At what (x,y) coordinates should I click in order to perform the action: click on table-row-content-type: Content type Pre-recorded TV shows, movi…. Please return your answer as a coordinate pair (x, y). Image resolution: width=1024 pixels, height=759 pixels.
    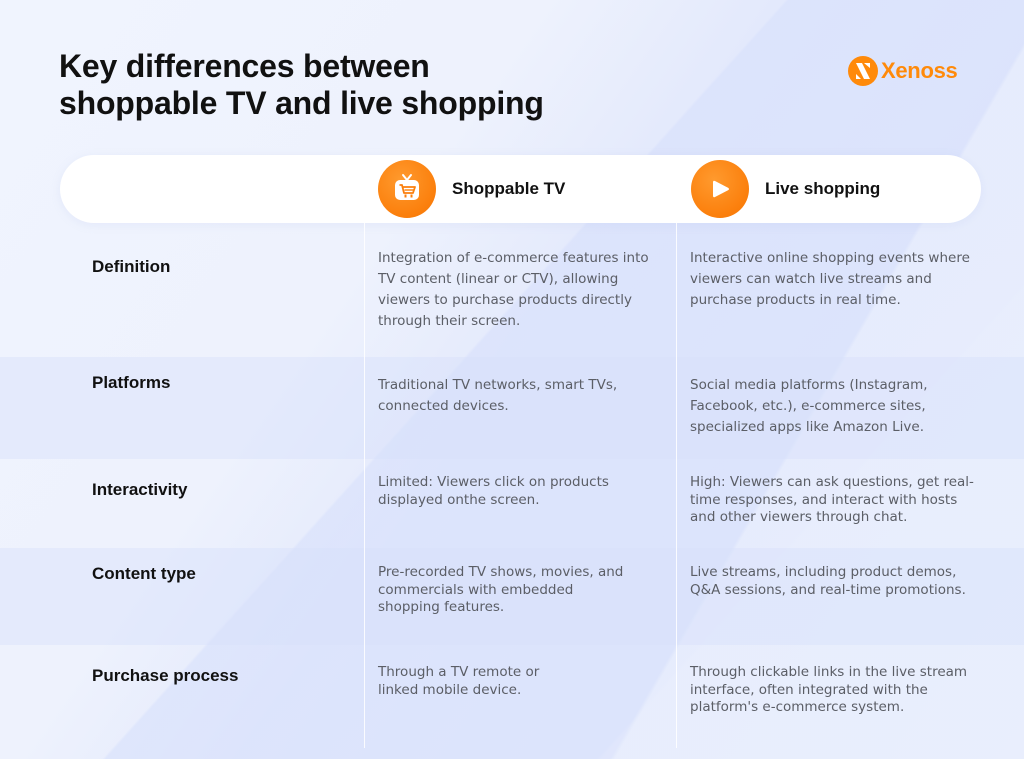
    Looking at the image, I should click on (512, 596).